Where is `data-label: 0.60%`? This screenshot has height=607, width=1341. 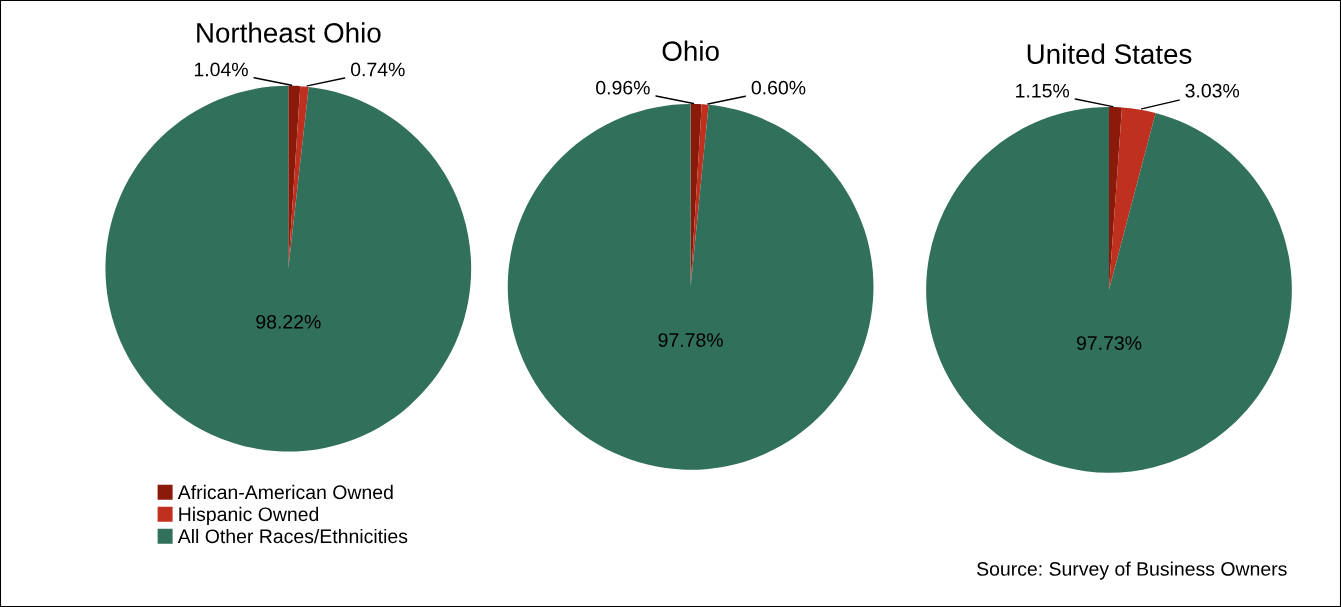 data-label: 0.60% is located at coordinates (778, 87).